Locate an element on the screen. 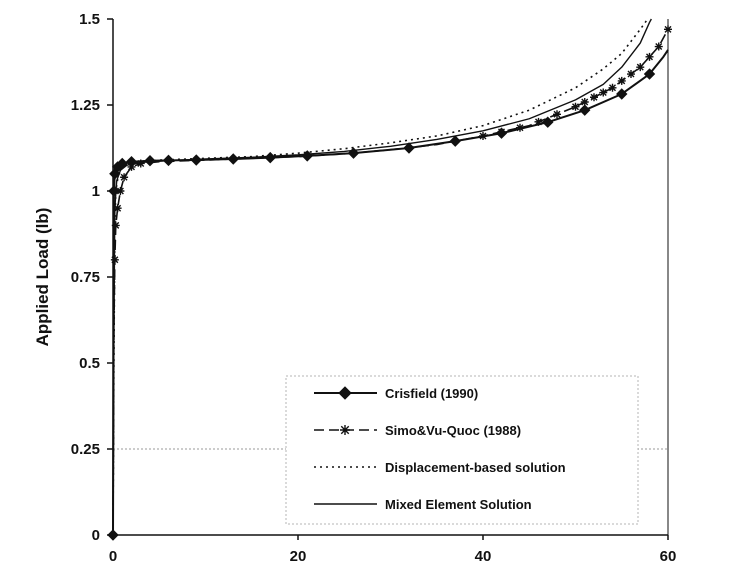  x-tick-label: 0 is located at coordinates (113, 556).